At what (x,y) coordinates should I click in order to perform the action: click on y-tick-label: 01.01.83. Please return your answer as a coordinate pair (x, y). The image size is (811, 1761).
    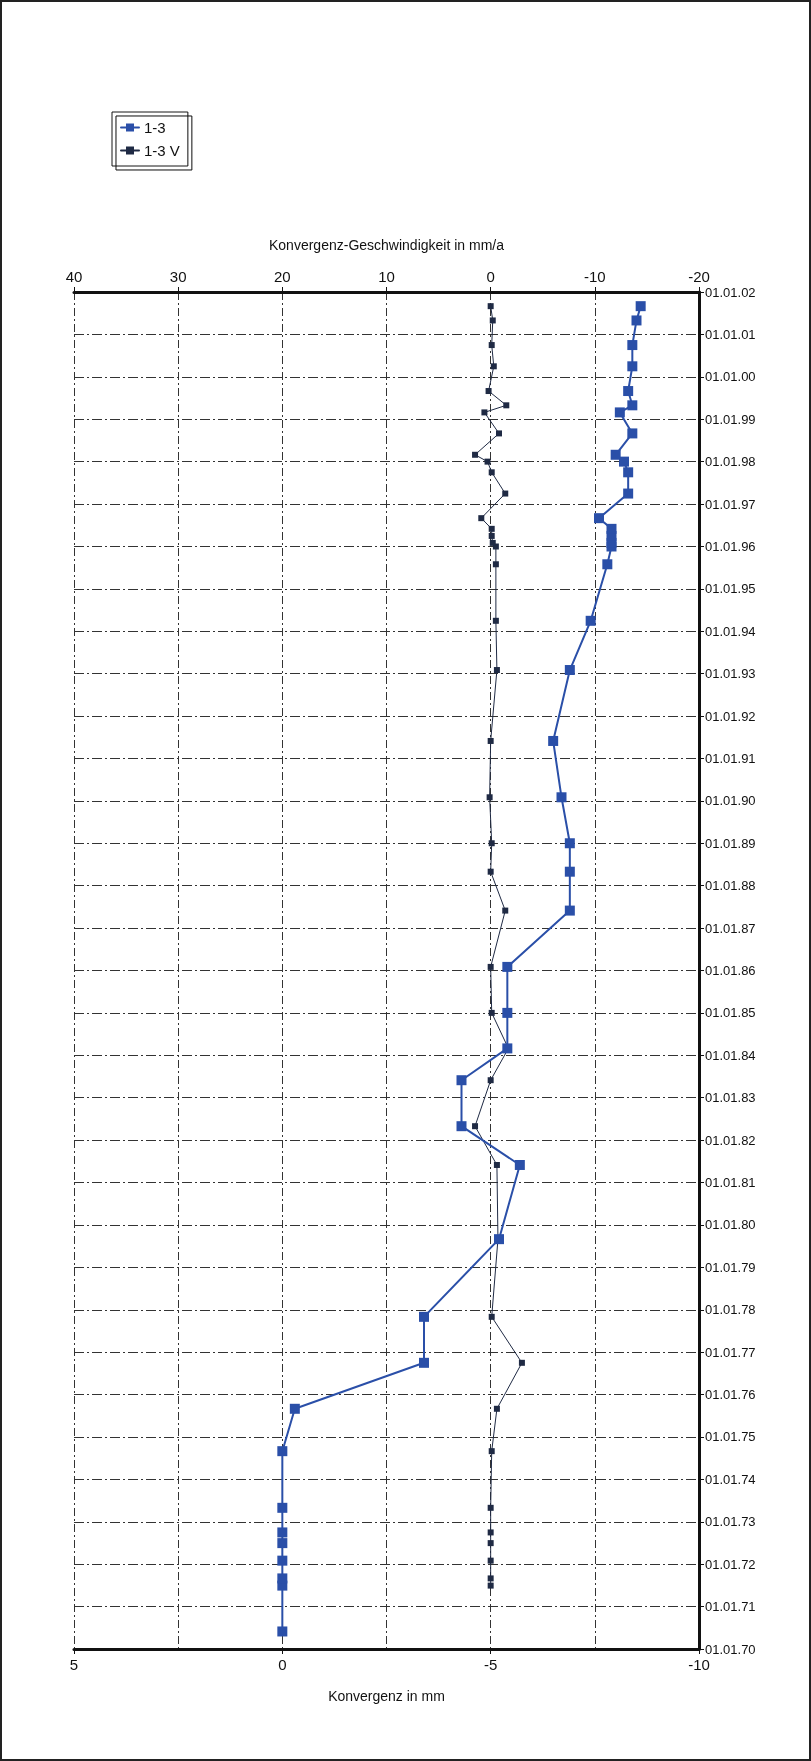
    Looking at the image, I should click on (730, 1098).